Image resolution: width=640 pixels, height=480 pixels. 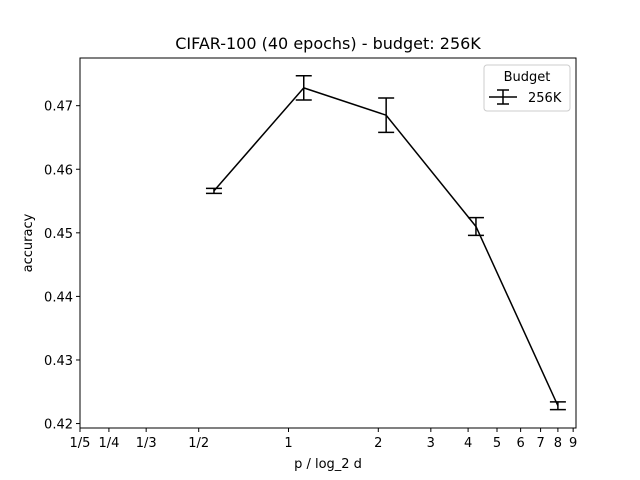 I want to click on x-tick-label-9: 6, so click(x=520, y=443).